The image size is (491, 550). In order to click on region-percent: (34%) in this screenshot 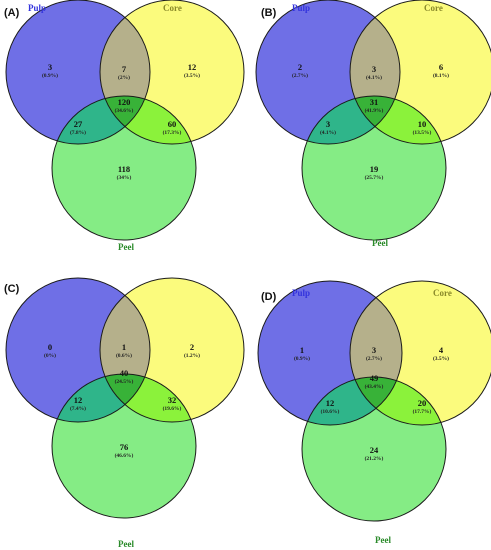, I will do `click(124, 177)`.